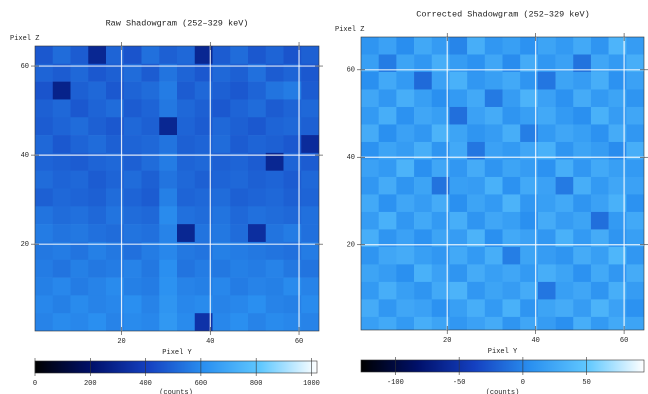 This screenshot has height=394, width=648. Describe the element at coordinates (256, 384) in the screenshot. I see `colorbar-tick-label: 800` at that location.